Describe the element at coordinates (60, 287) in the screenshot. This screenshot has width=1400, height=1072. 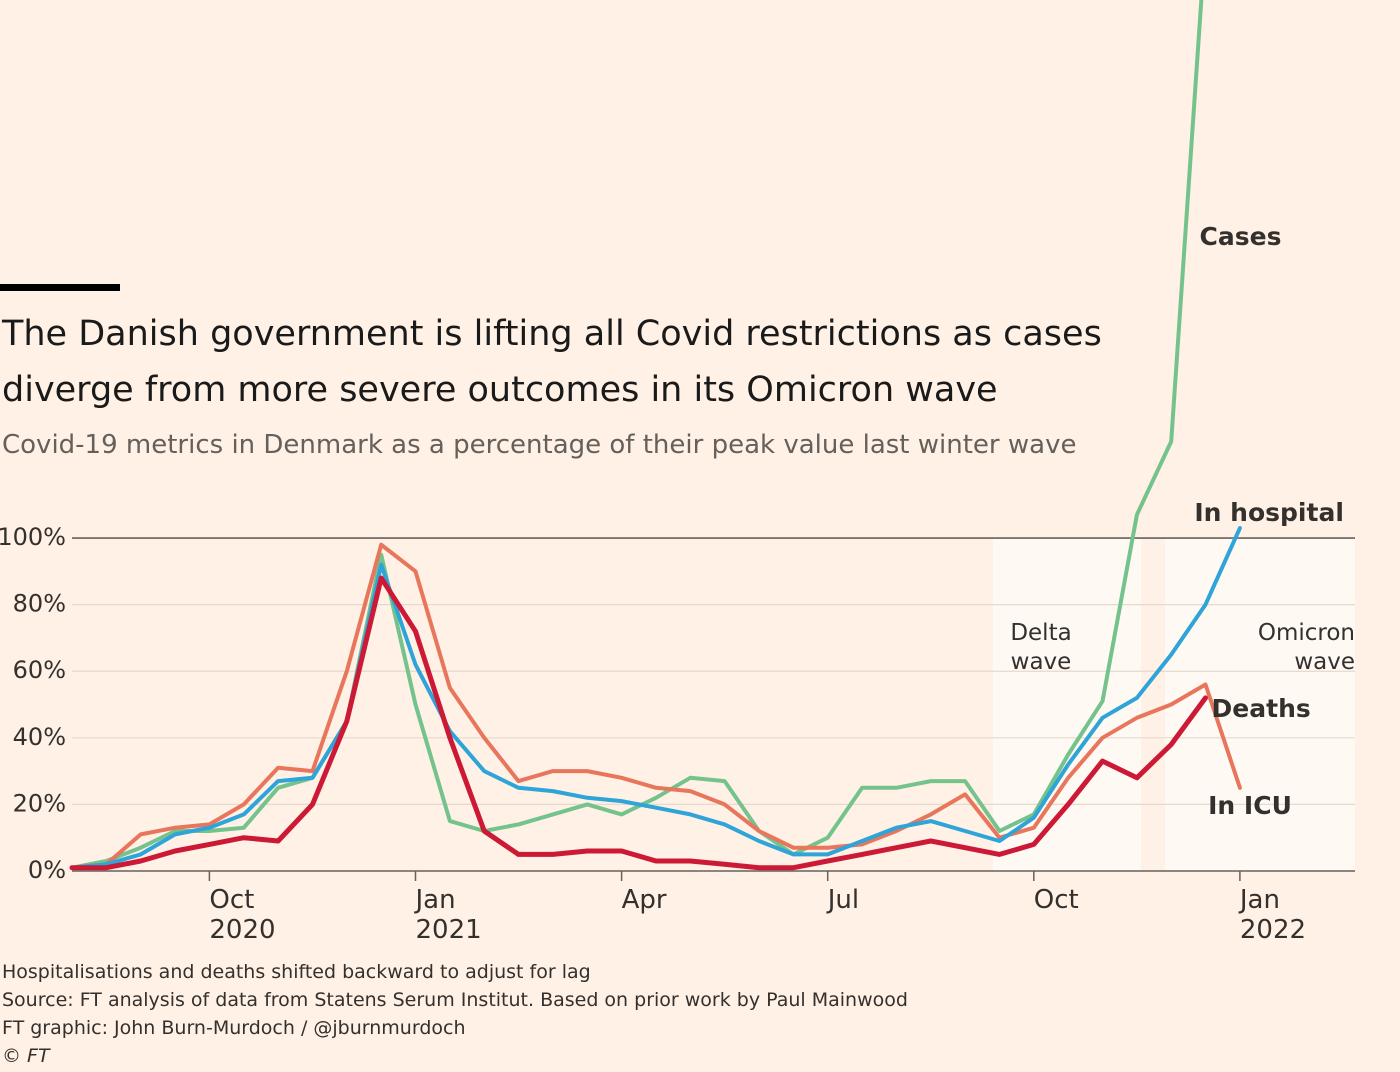
I see `top-rule` at that location.